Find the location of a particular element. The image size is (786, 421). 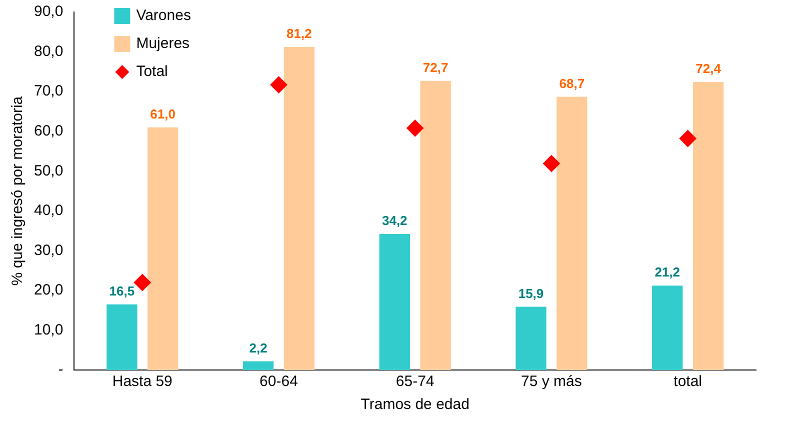

data-label: 72,4 is located at coordinates (709, 68).